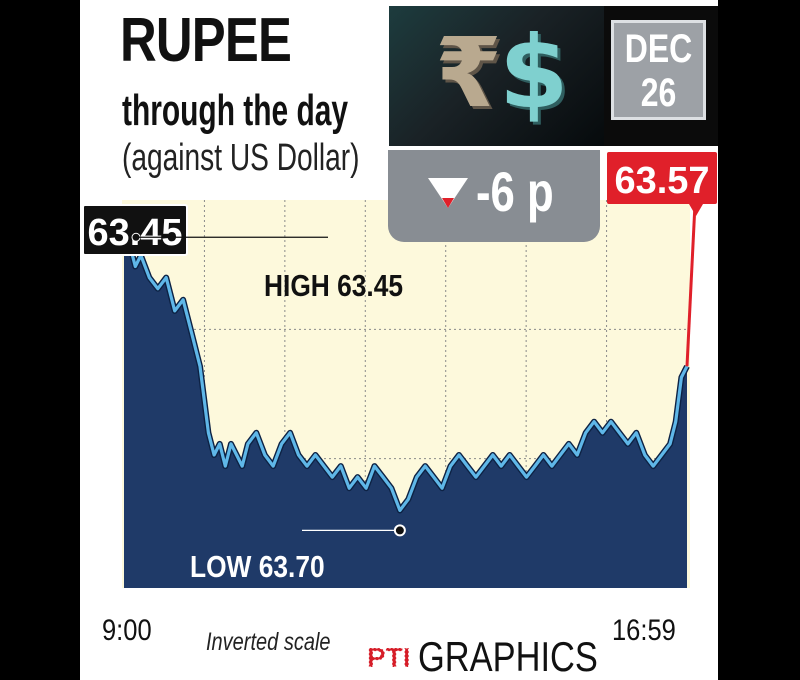 The width and height of the screenshot is (800, 680). I want to click on date-month: DEC, so click(658, 49).